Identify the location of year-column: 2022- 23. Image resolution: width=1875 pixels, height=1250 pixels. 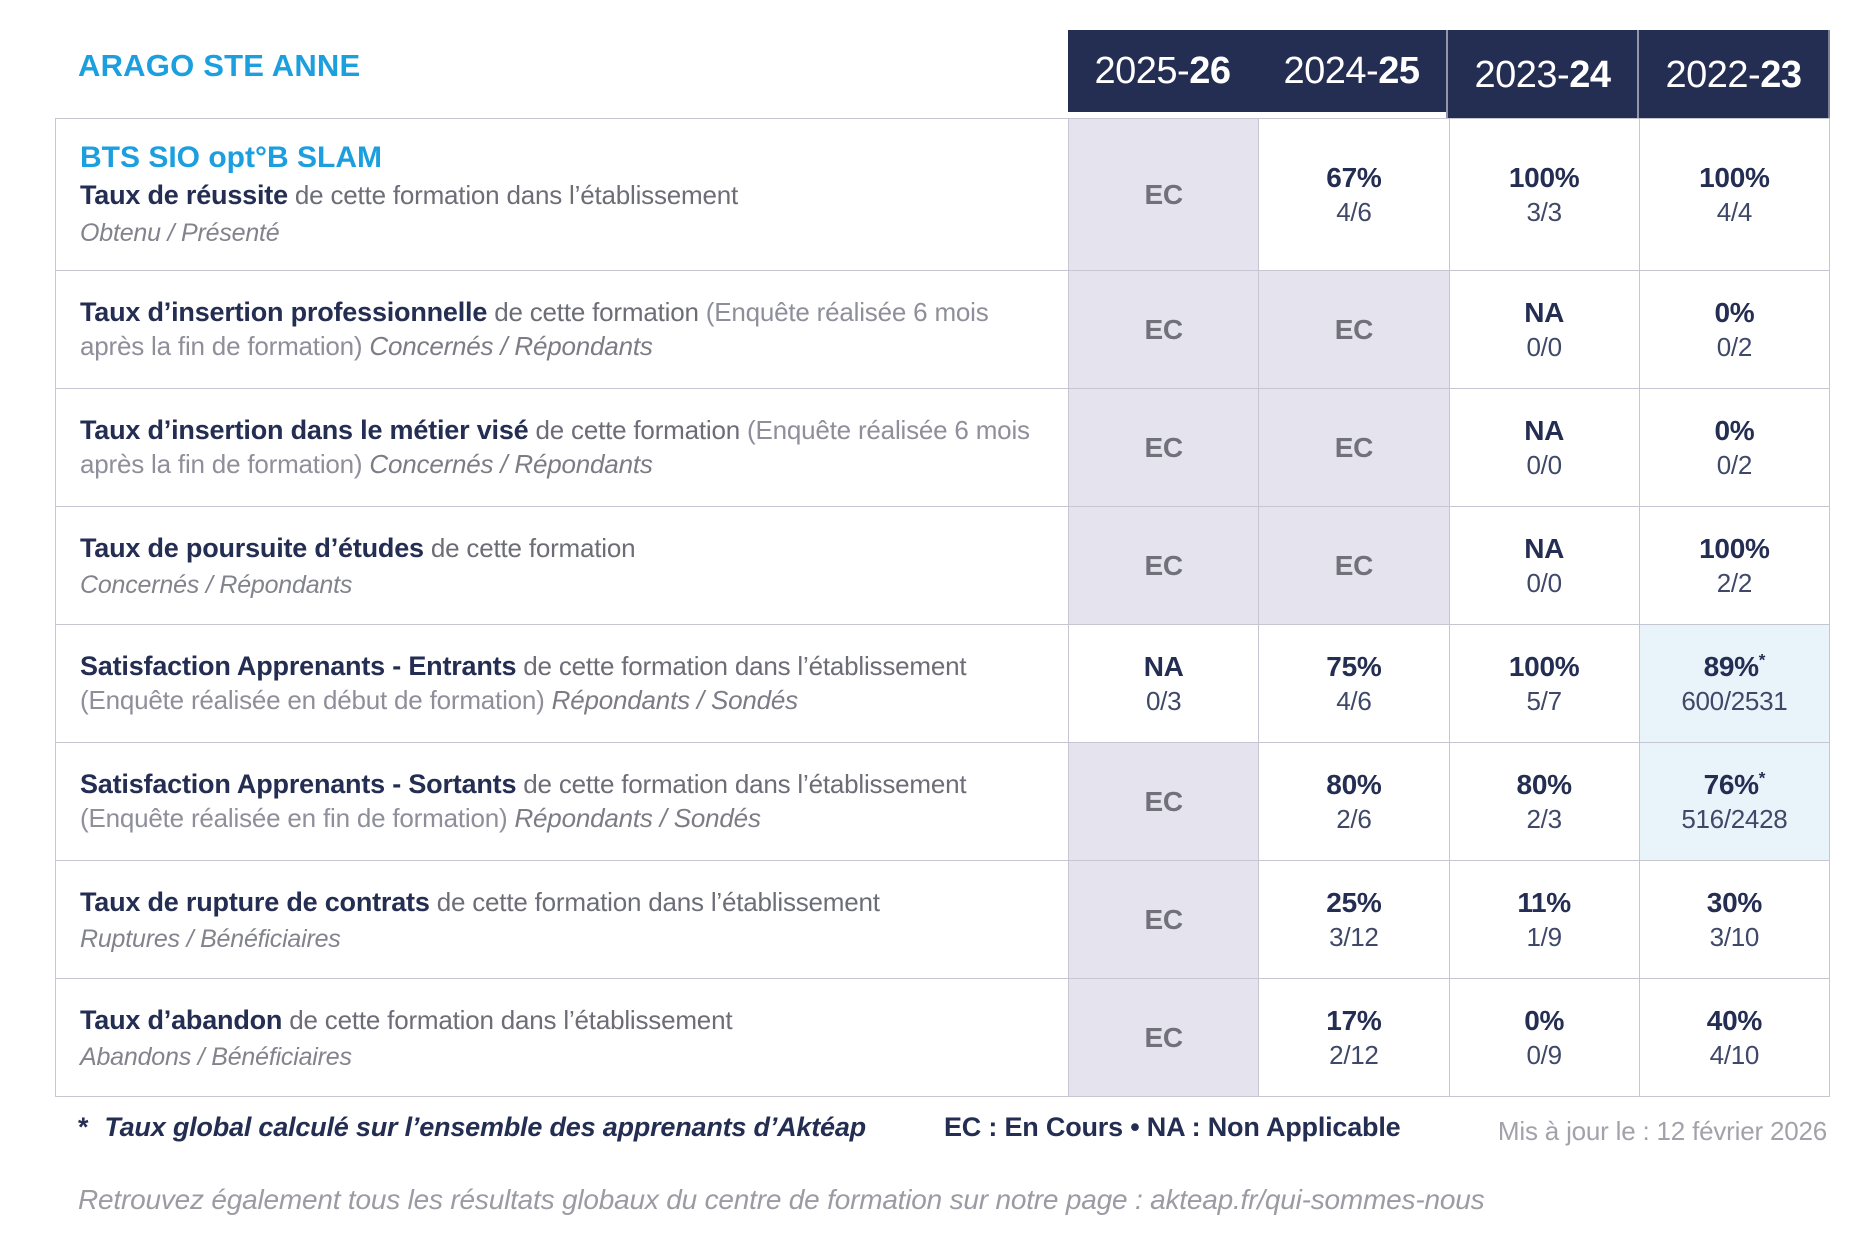
(1733, 75).